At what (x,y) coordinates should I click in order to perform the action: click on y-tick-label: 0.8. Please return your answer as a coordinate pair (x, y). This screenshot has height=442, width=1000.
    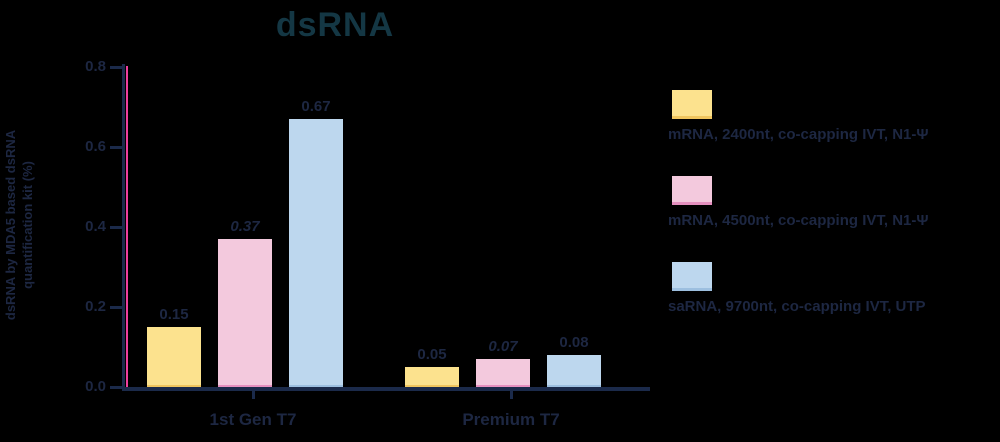
    Looking at the image, I should click on (95, 66).